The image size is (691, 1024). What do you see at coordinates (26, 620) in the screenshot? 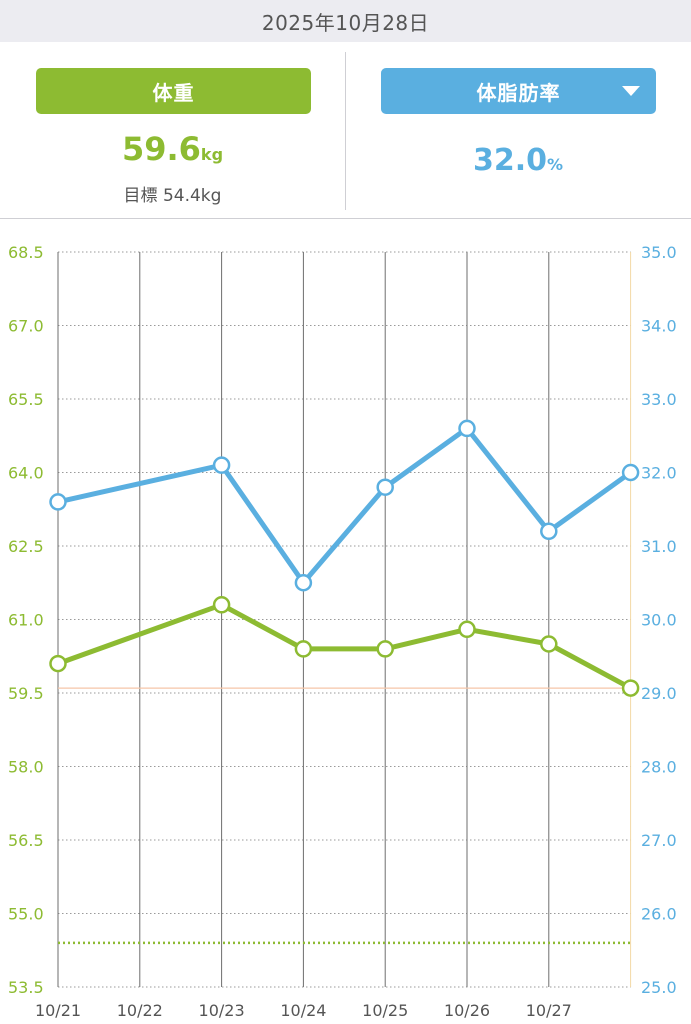
I see `y-left-tick-label: 61.0` at bounding box center [26, 620].